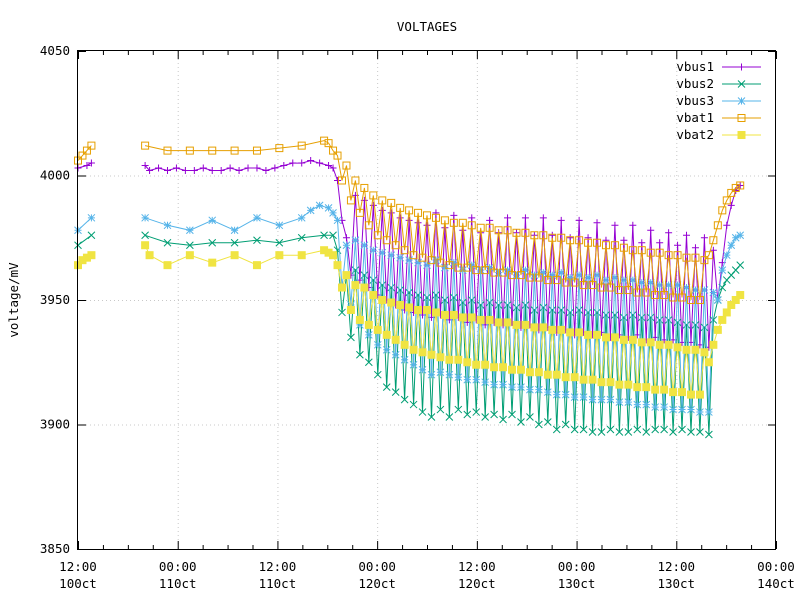 This screenshot has height=600, width=800. What do you see at coordinates (278, 583) in the screenshot?
I see `x-tick-date-label: 110ct` at bounding box center [278, 583].